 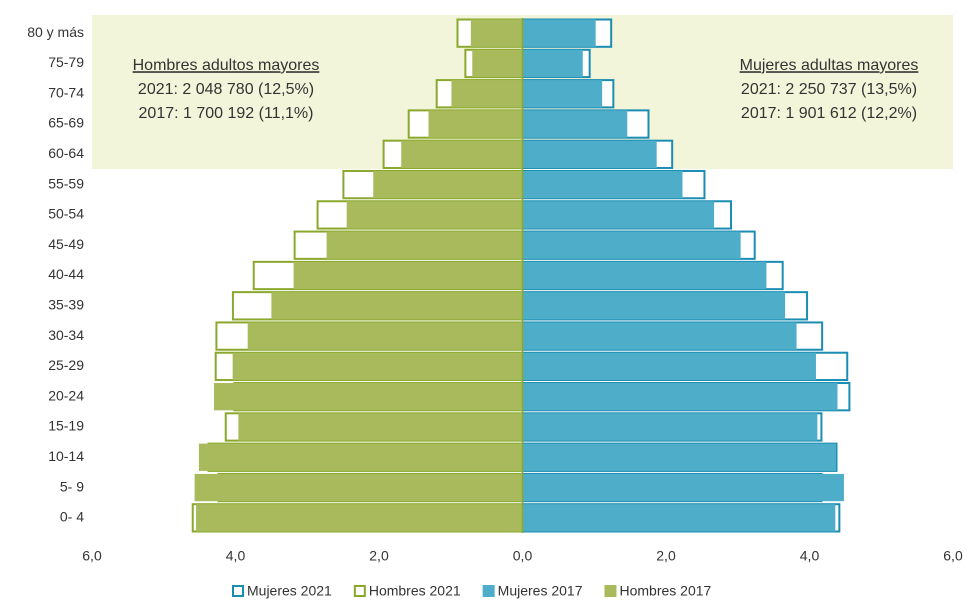 What do you see at coordinates (66, 153) in the screenshot?
I see `y-tick-label: 60-64` at bounding box center [66, 153].